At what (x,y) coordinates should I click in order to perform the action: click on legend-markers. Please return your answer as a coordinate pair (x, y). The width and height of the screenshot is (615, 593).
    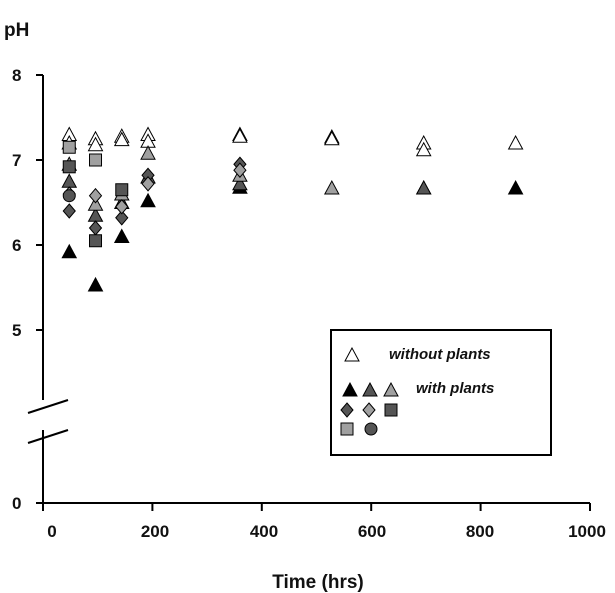
    Looking at the image, I should click on (369, 391).